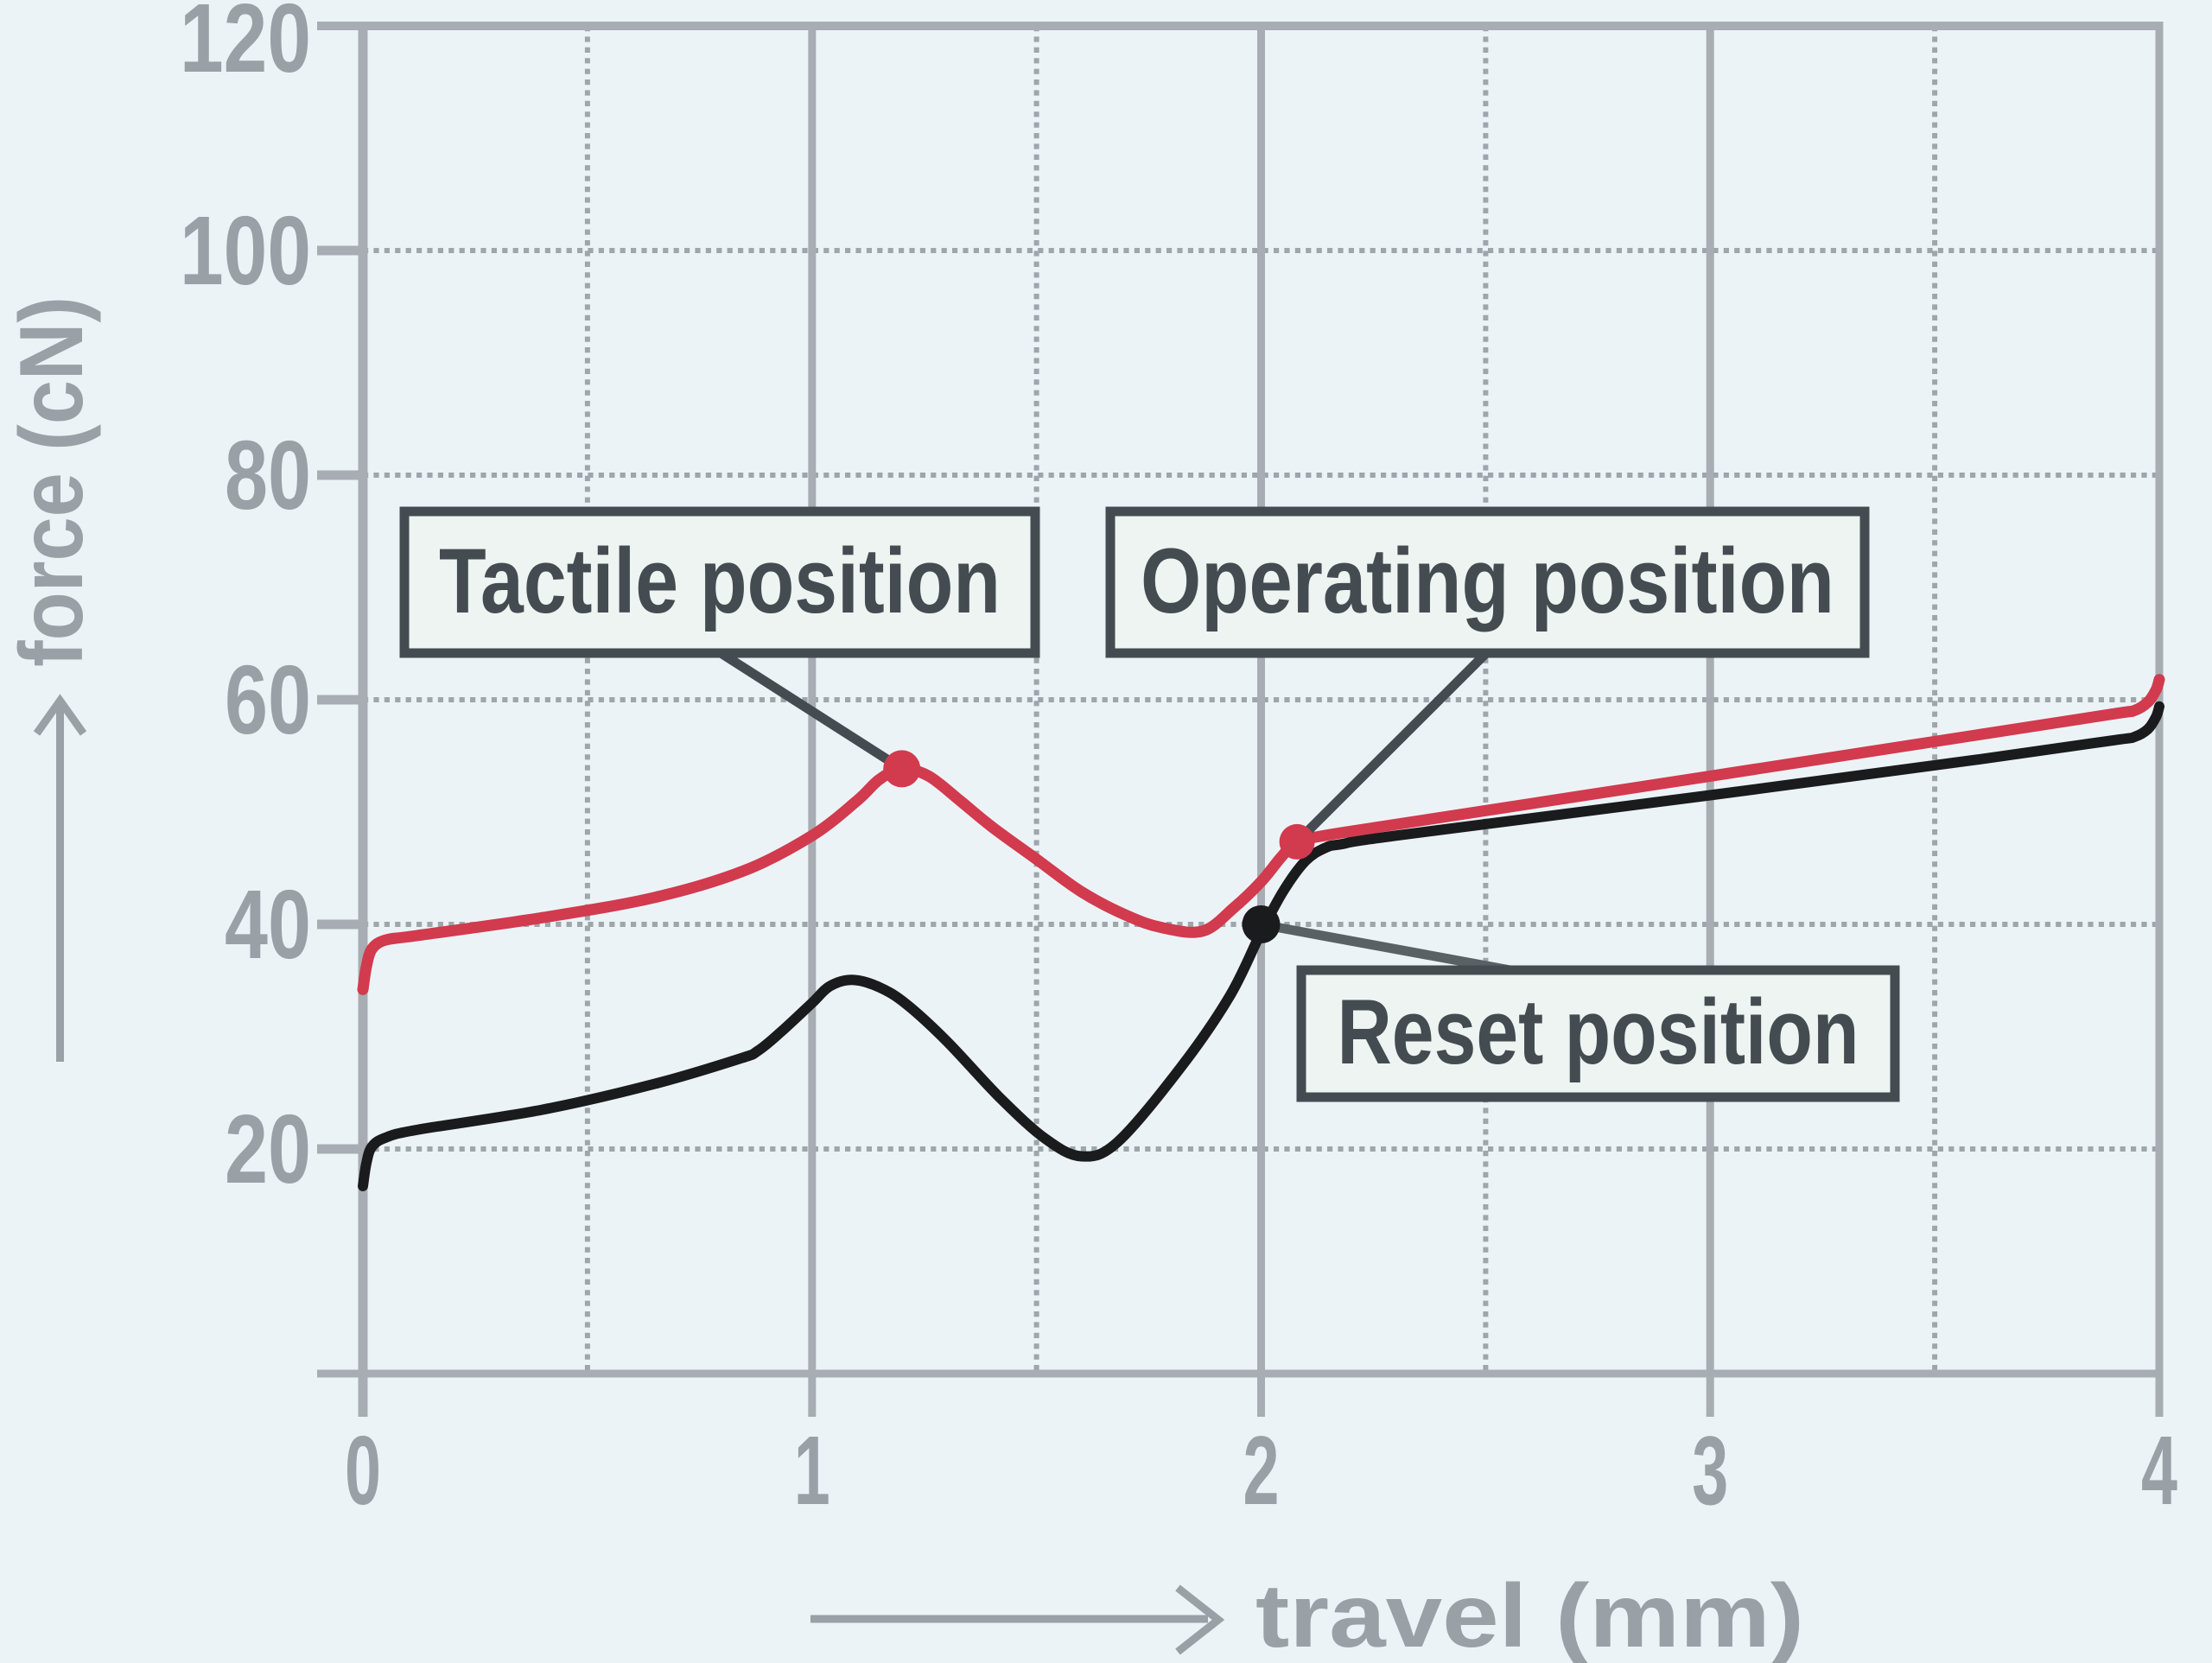  What do you see at coordinates (720, 580) in the screenshot?
I see `svg-text: Tactile position` at bounding box center [720, 580].